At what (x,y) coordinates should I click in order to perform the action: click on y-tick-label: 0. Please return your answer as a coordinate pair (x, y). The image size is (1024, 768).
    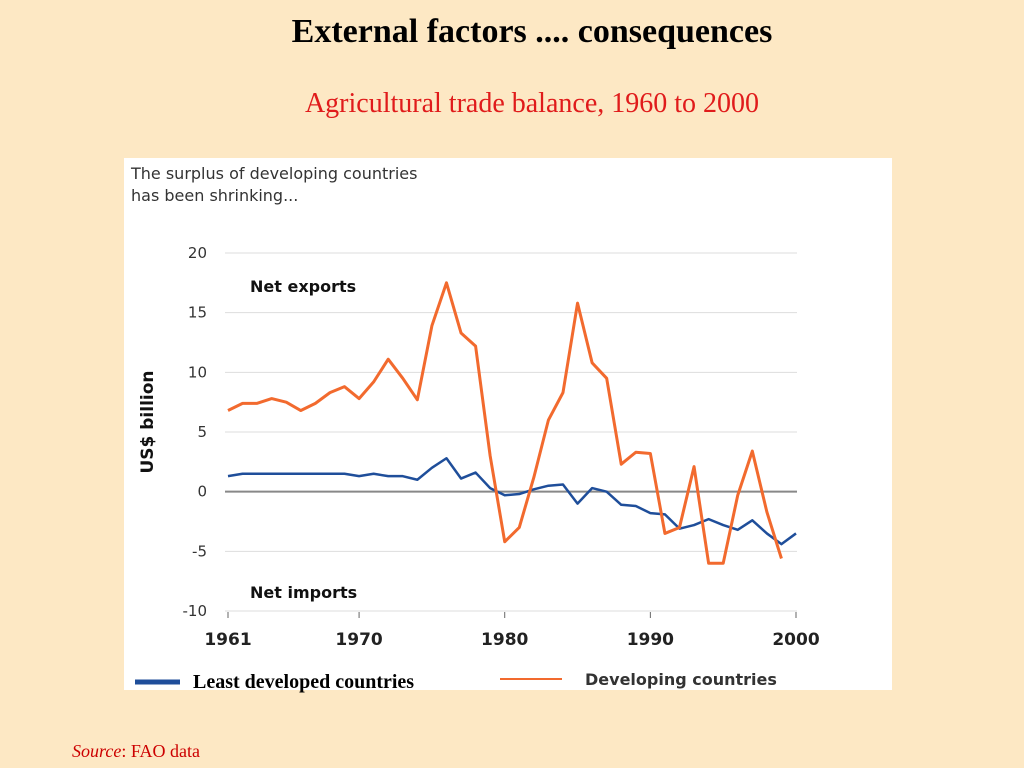
    Looking at the image, I should click on (202, 492).